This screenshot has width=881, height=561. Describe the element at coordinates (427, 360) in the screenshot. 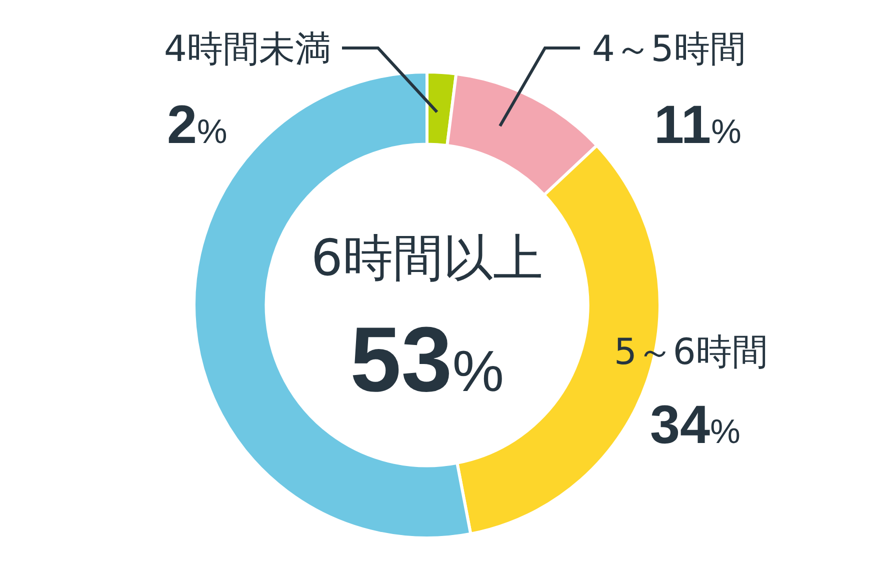

I see `data-label: 53%` at that location.